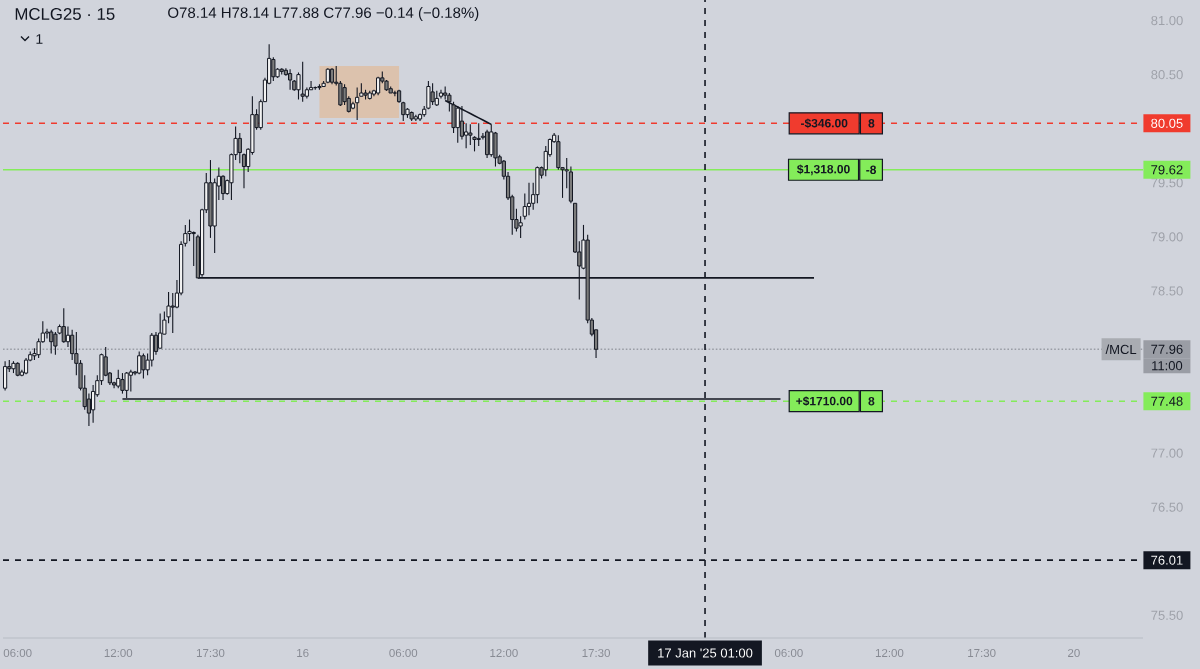  Describe the element at coordinates (303, 653) in the screenshot. I see `x-tick-label: 16` at that location.